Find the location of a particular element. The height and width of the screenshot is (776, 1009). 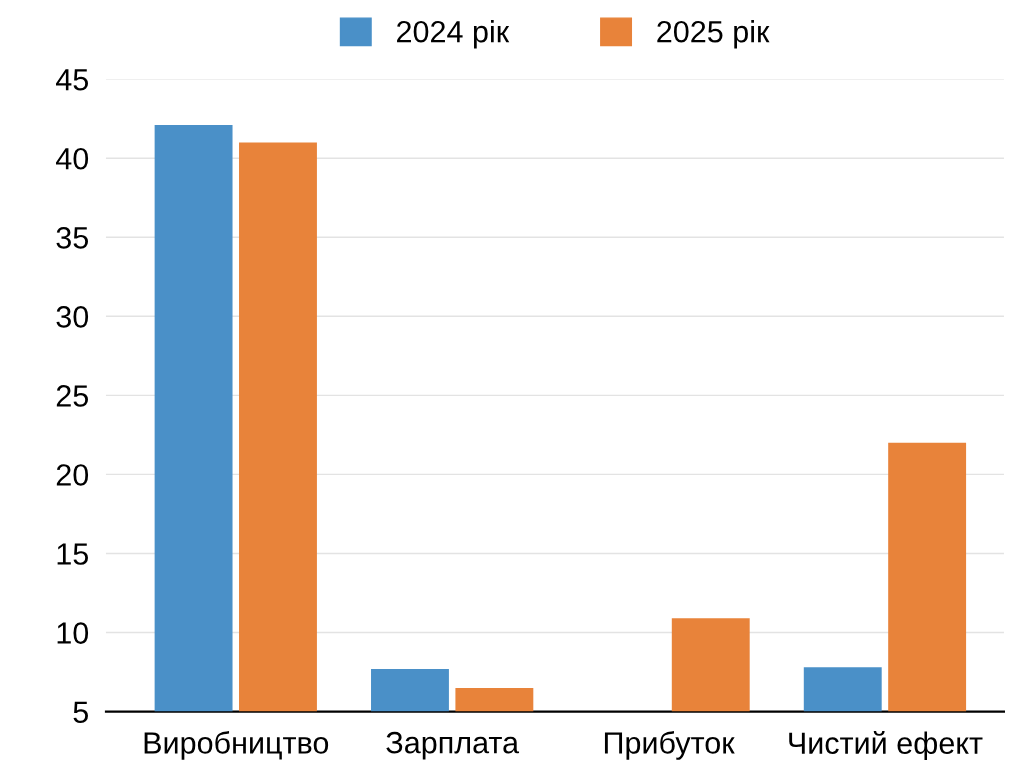

x-tick-label: Чистий ефект is located at coordinates (886, 746).